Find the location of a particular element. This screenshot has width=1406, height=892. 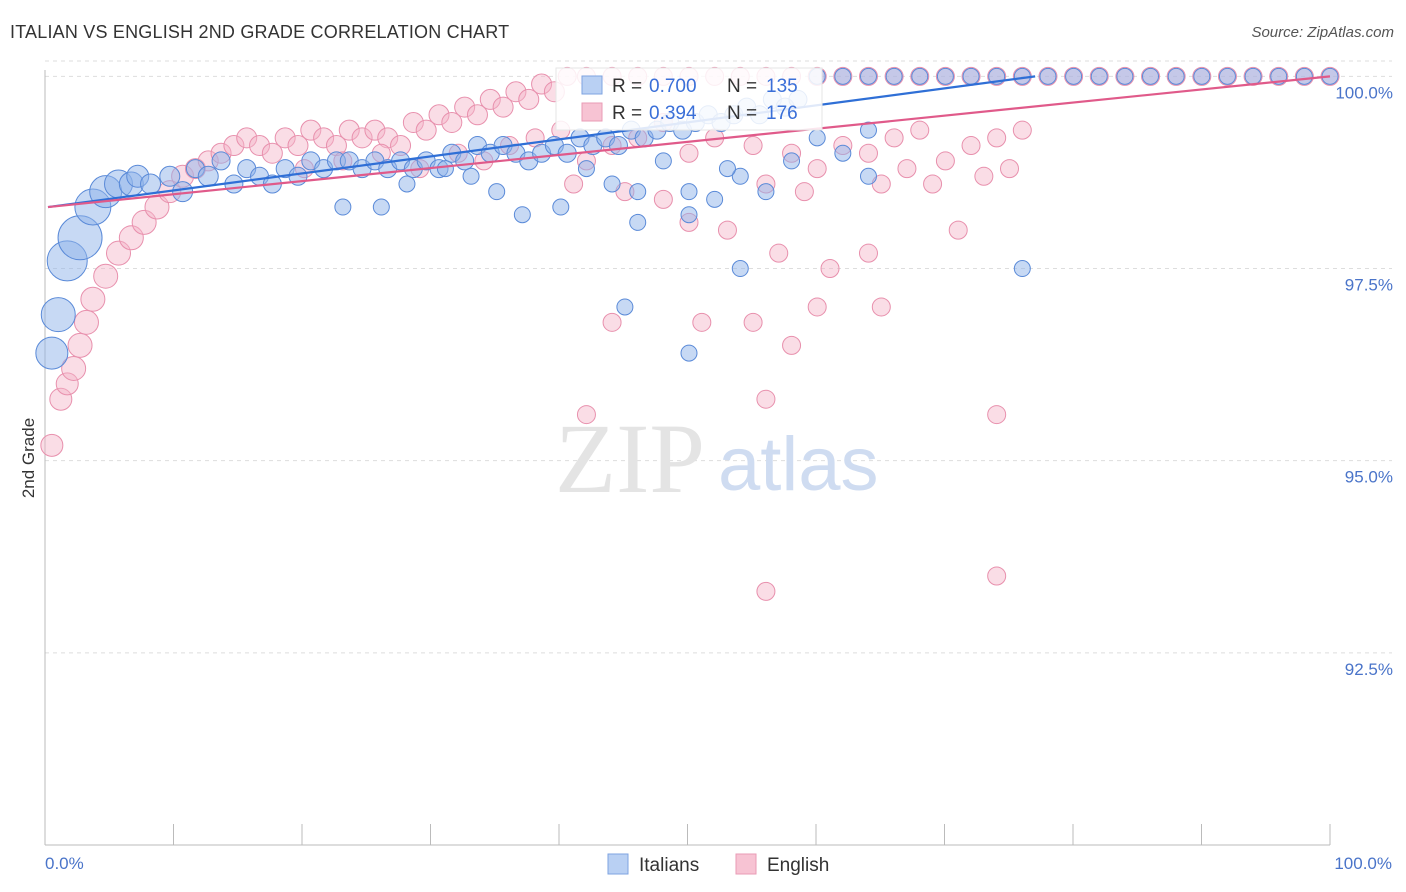

source-credit: Source: ZipAtlas.com is located at coordinates (1322, 32).